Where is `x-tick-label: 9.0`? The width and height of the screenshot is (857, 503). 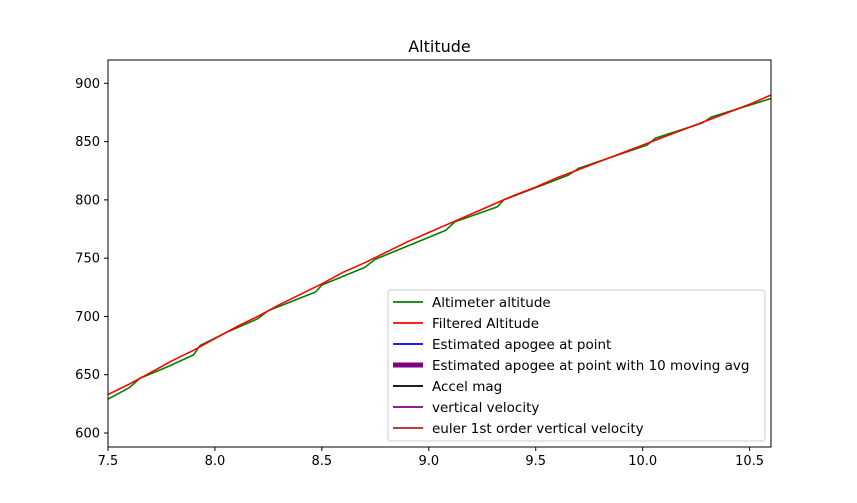
x-tick-label: 9.0 is located at coordinates (428, 461).